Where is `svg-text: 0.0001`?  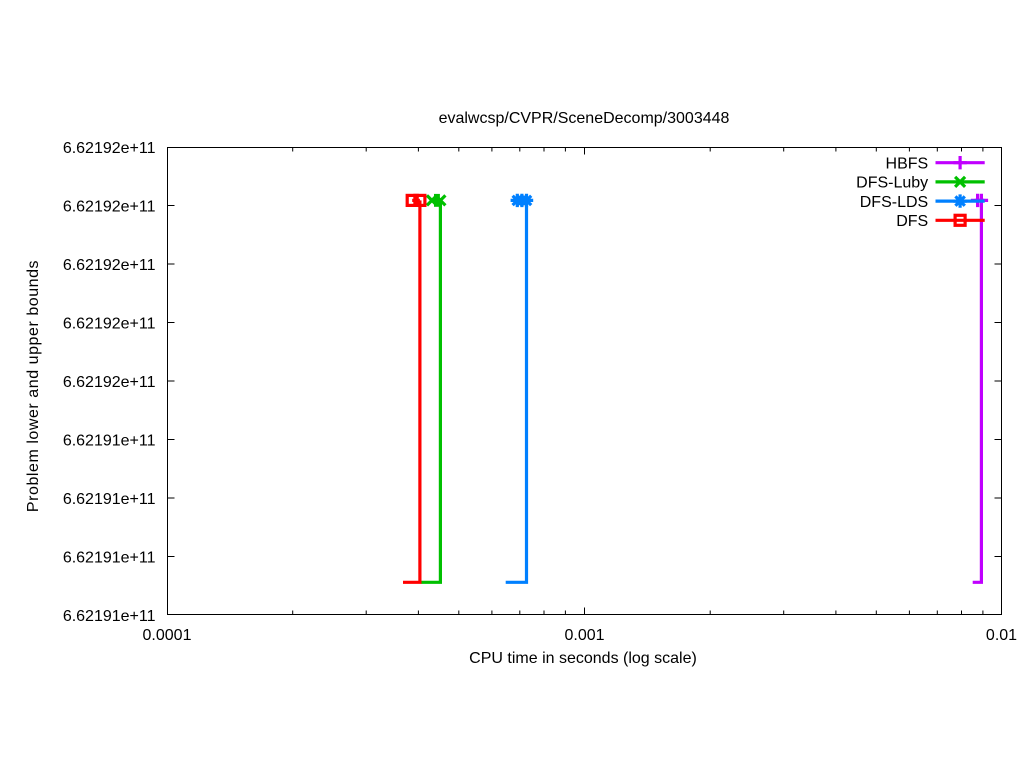 svg-text: 0.0001 is located at coordinates (167, 635).